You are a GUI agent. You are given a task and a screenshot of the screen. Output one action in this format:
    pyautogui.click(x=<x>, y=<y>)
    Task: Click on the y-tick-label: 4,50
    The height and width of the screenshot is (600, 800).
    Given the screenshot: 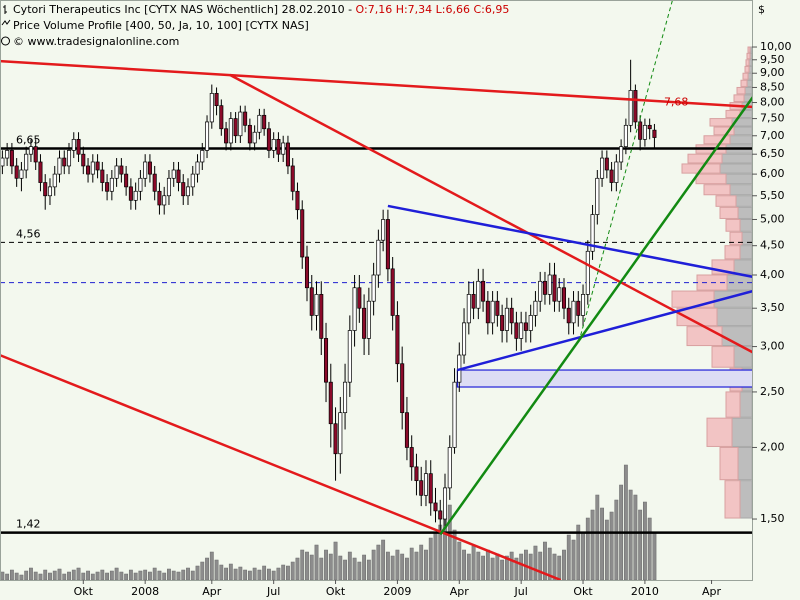 What is the action you would take?
    pyautogui.click(x=772, y=245)
    